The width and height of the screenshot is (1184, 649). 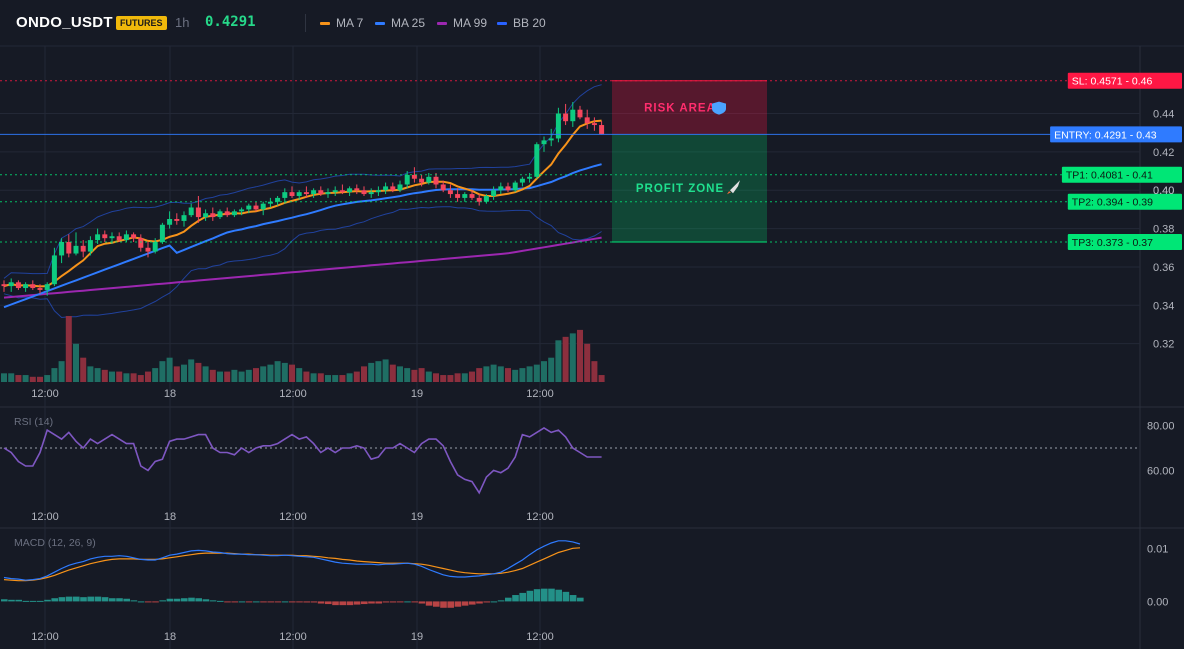 What do you see at coordinates (1112, 203) in the screenshot?
I see `level-label-3: TP2: 0.394 - 0.39` at bounding box center [1112, 203].